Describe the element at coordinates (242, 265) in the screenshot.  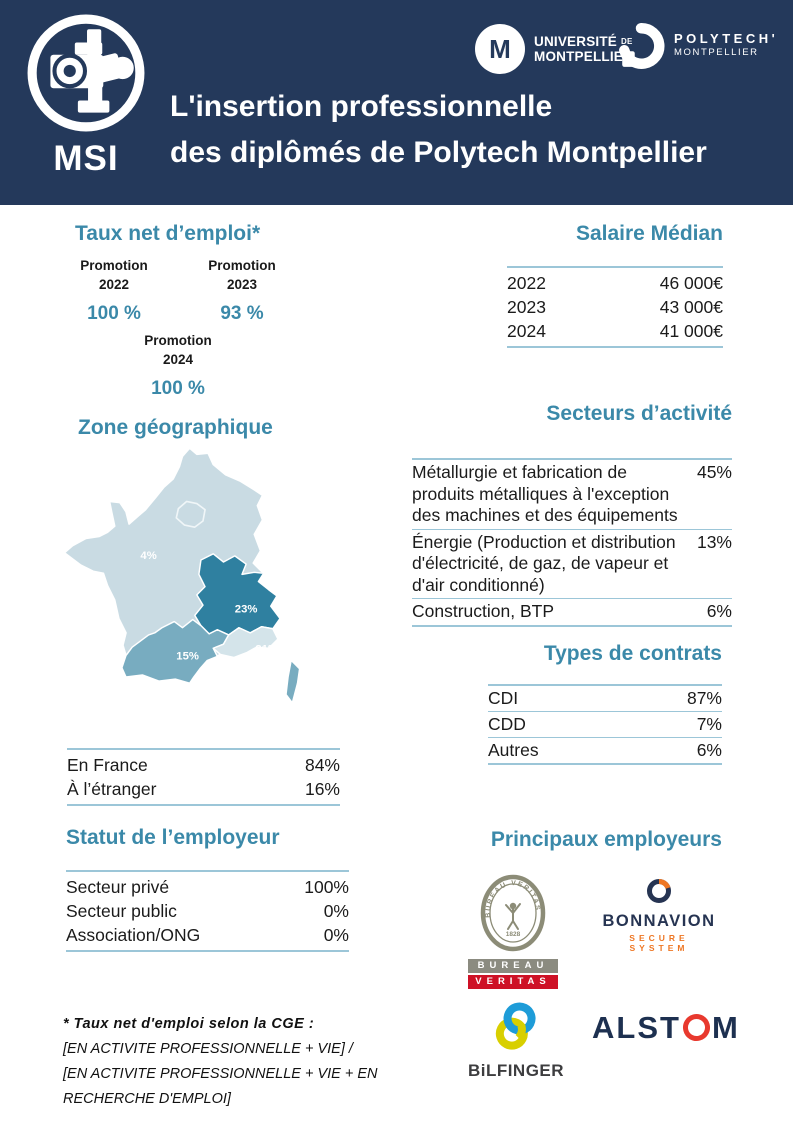
I see `promotion-2023-label: Promotion` at that location.